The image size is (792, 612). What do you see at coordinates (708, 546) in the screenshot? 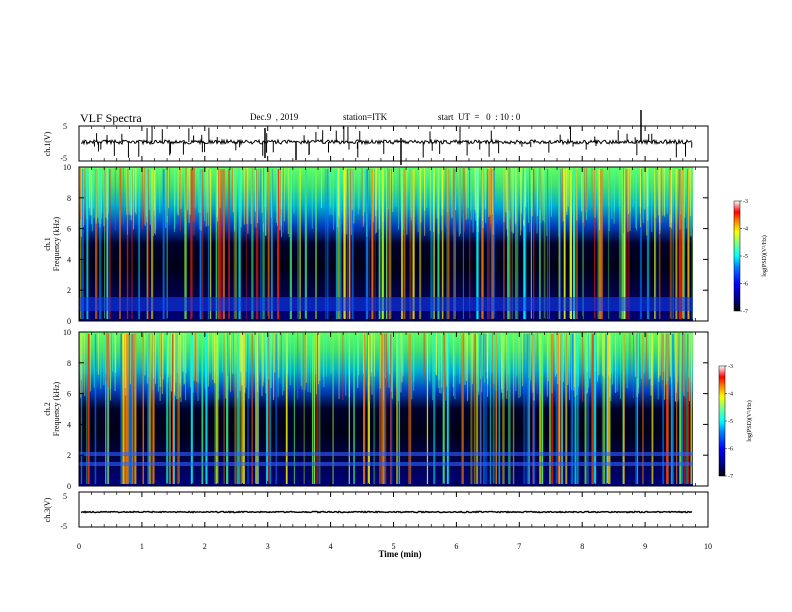
I see `time-tick-label: 10` at bounding box center [708, 546].